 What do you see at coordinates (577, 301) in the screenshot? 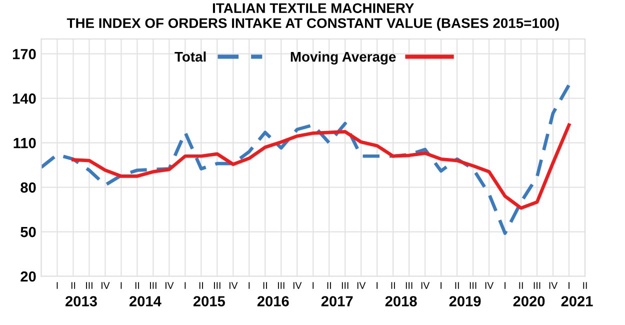
I see `text: 2021` at bounding box center [577, 301].